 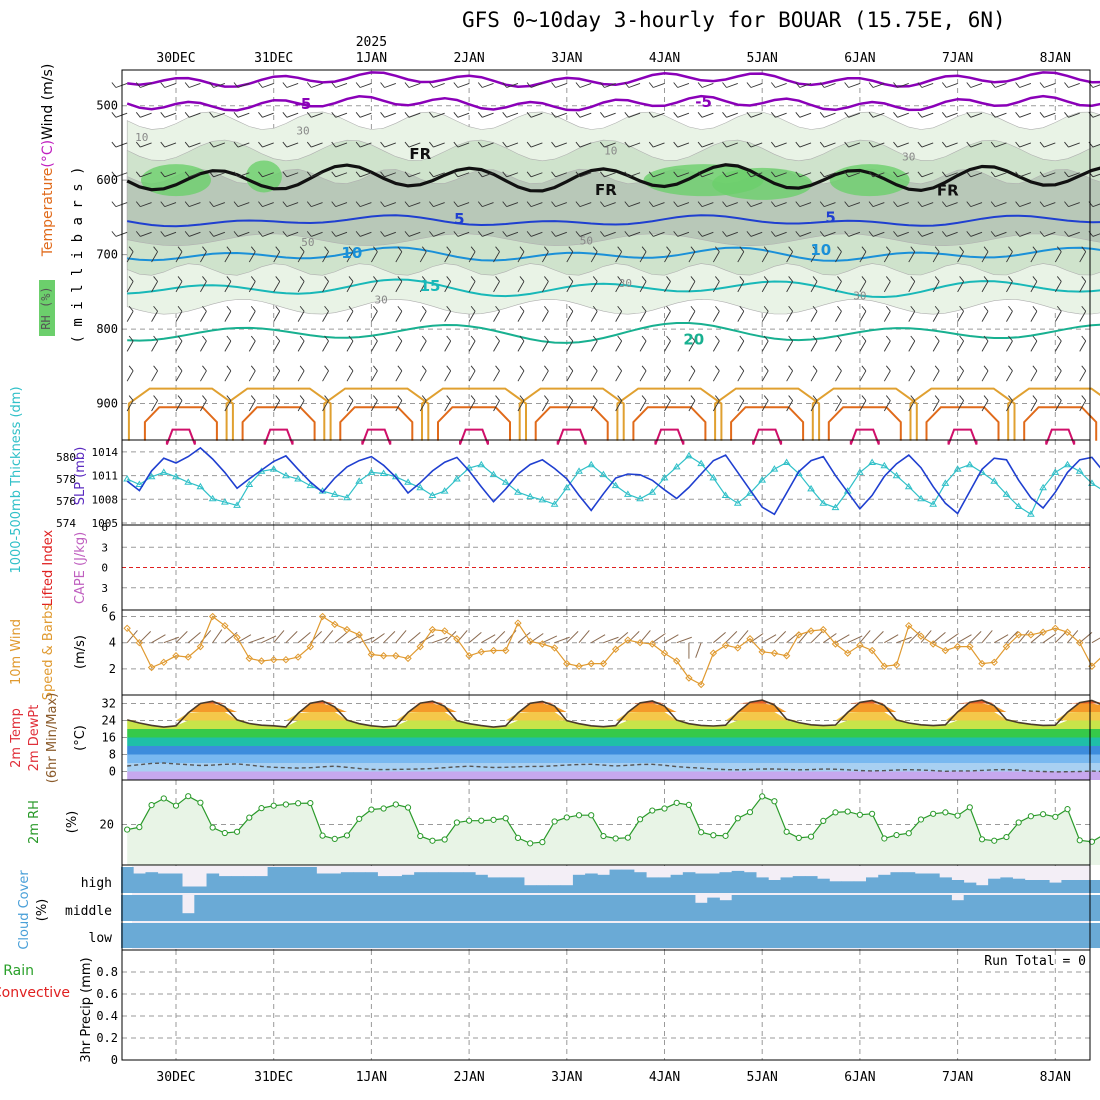 What do you see at coordinates (613, 750) in the screenshot?
I see `temp-color-band` at bounding box center [613, 750].